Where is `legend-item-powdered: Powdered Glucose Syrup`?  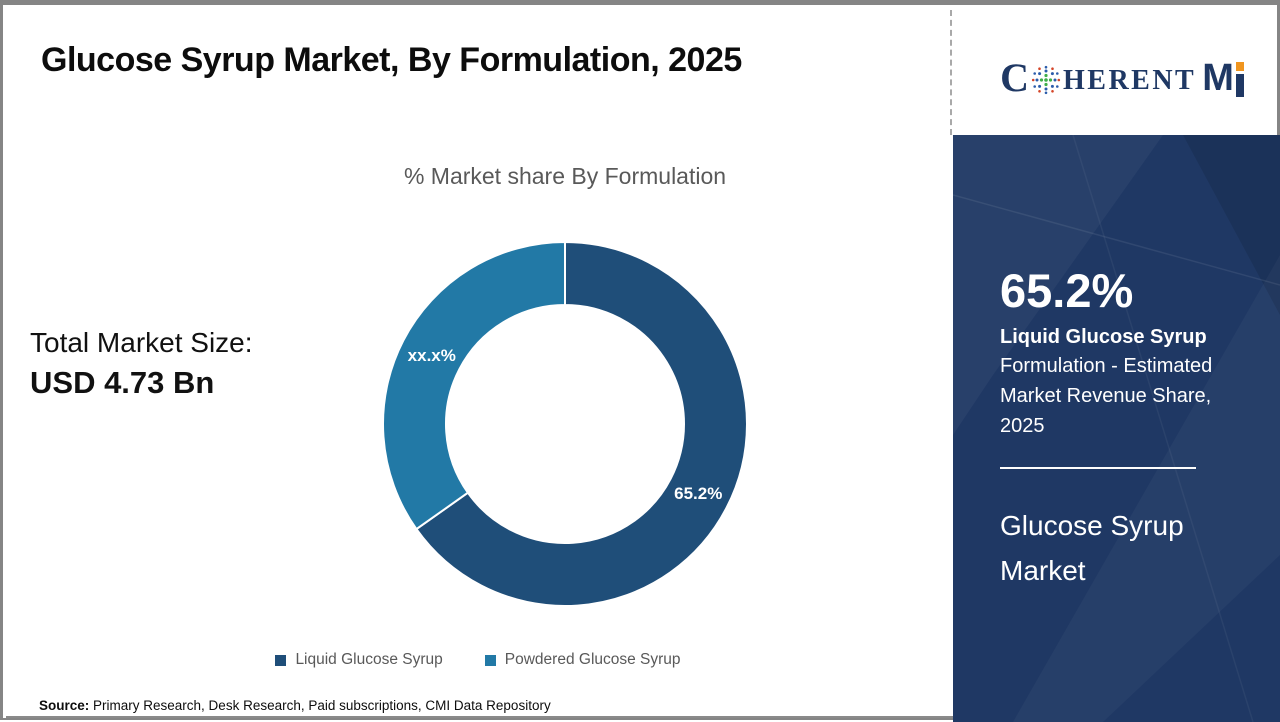
legend-item-powdered: Powdered Glucose Syrup is located at coordinates (582, 660).